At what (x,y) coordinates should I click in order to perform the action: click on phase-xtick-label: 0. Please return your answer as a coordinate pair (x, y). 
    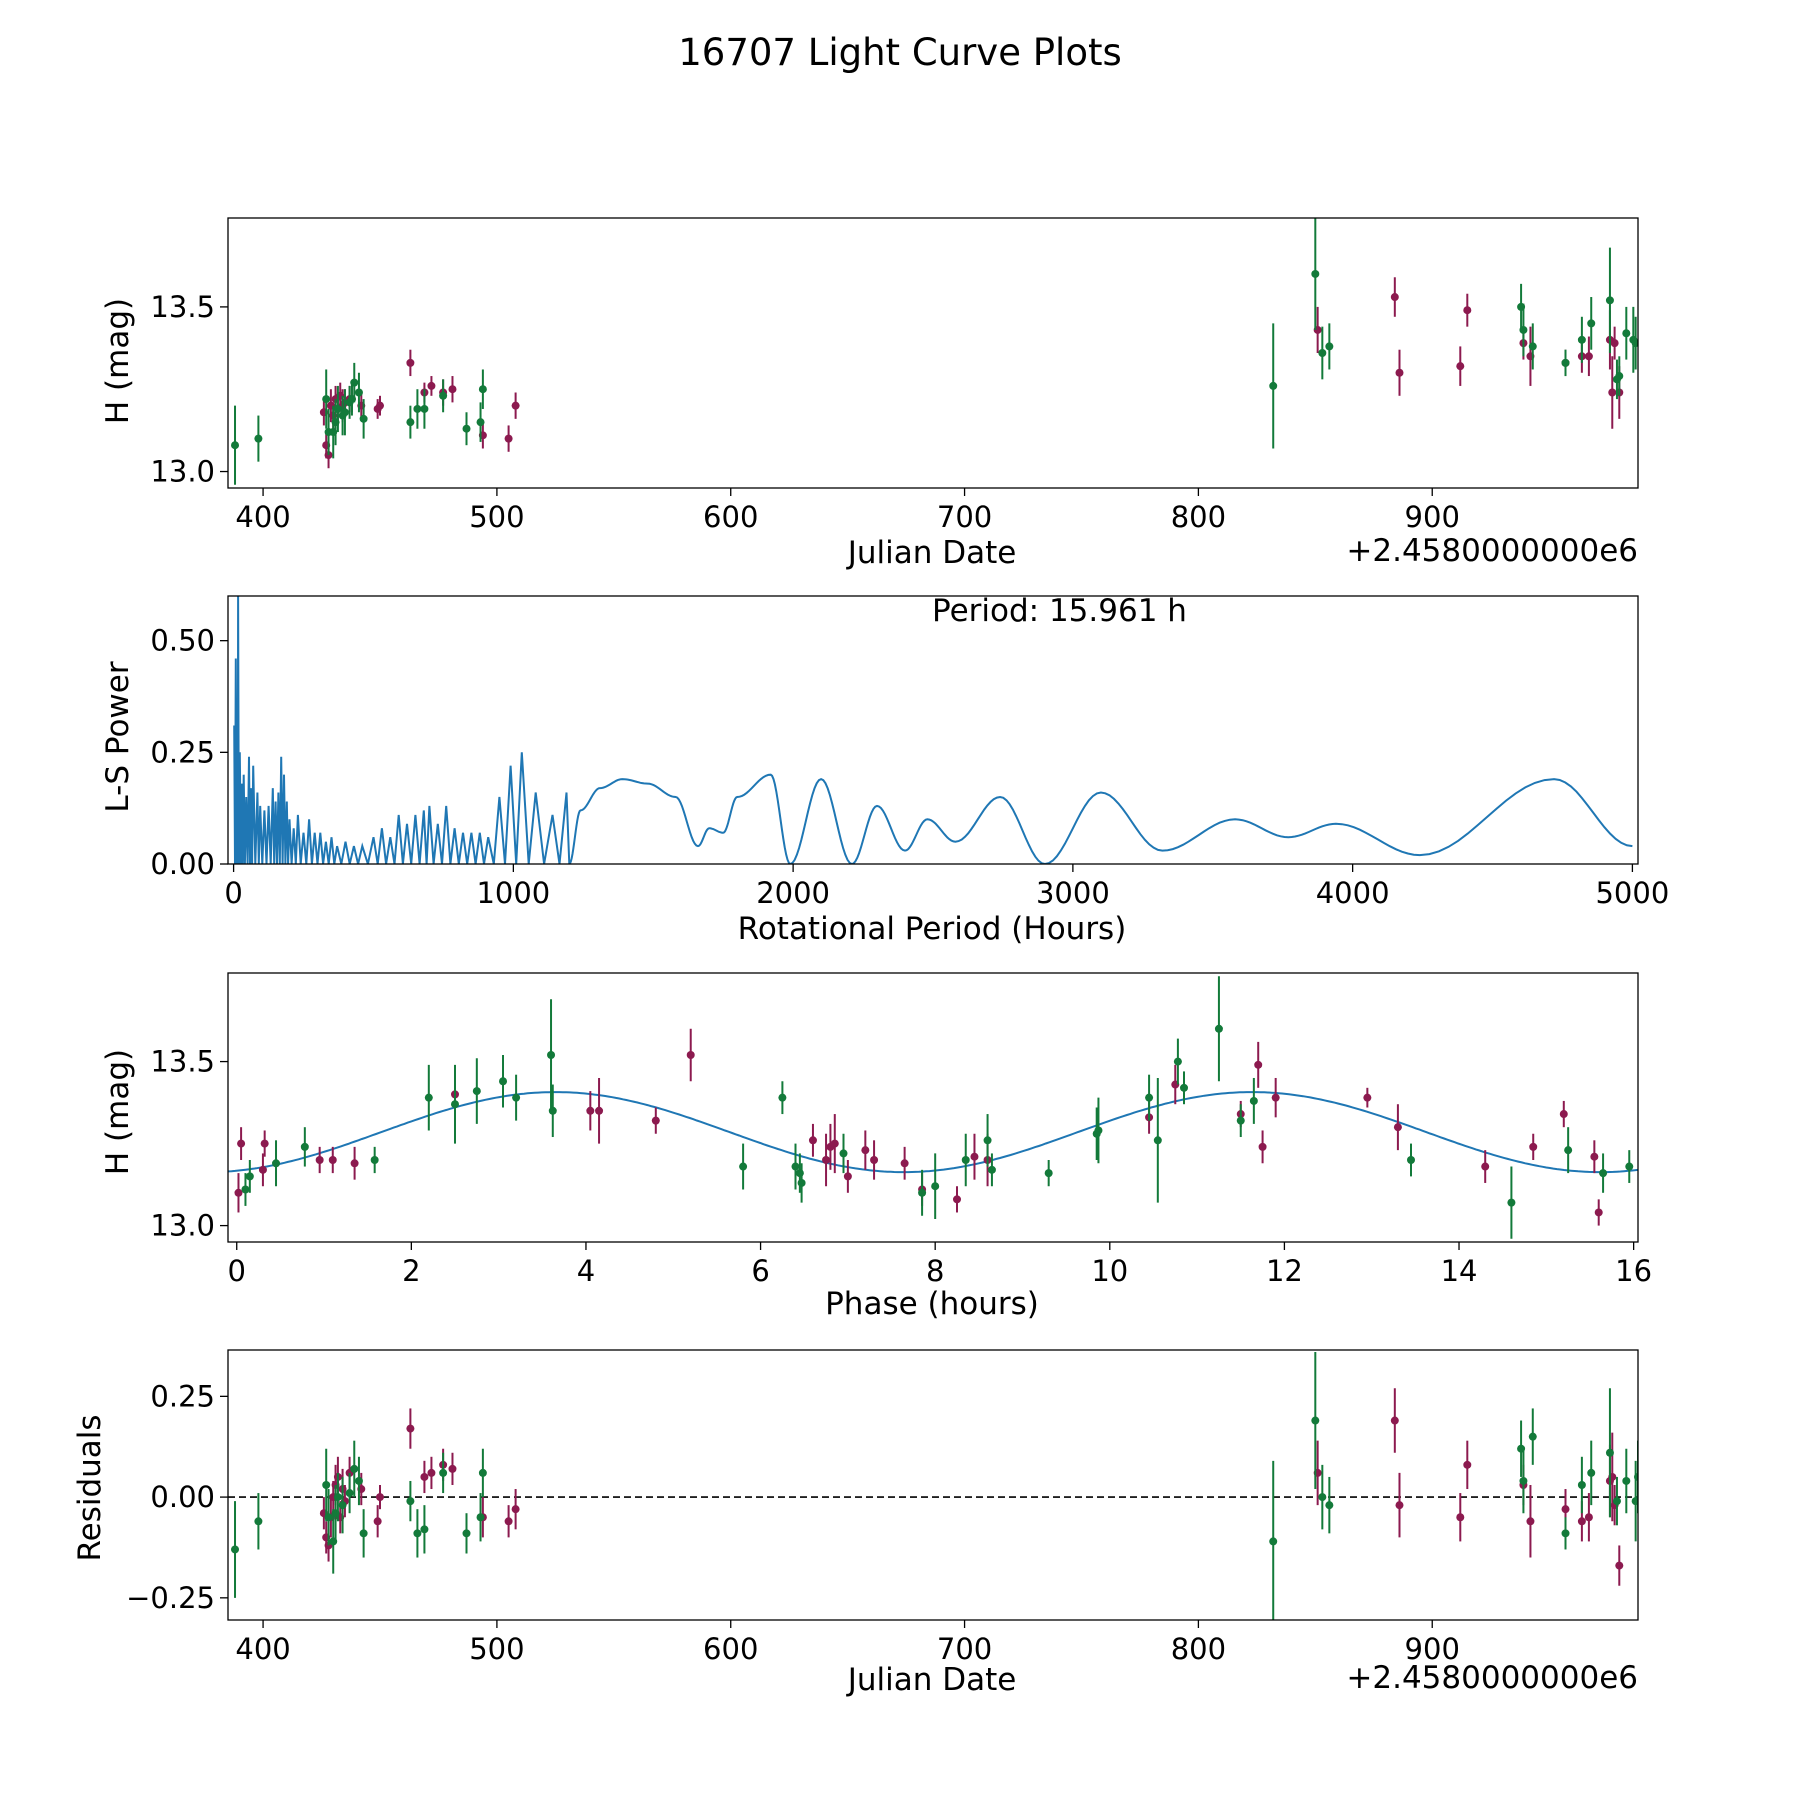
    Looking at the image, I should click on (237, 1271).